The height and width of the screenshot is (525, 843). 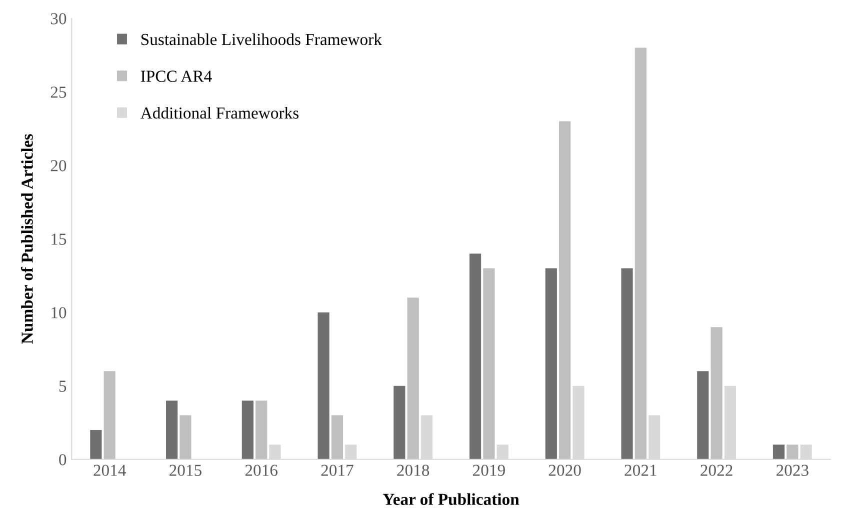 What do you see at coordinates (59, 312) in the screenshot?
I see `y-tick-label: 10` at bounding box center [59, 312].